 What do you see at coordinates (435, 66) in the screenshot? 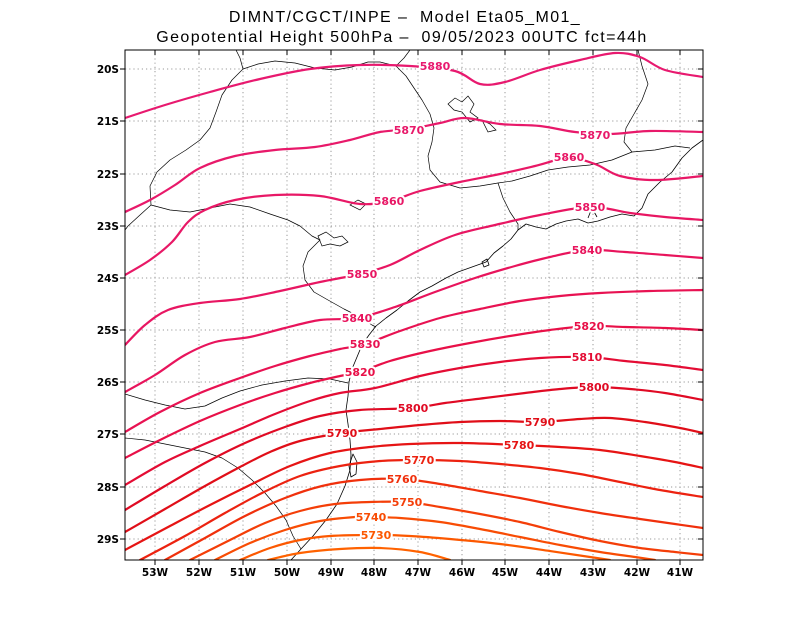
I see `contour-label: 5880` at bounding box center [435, 66].